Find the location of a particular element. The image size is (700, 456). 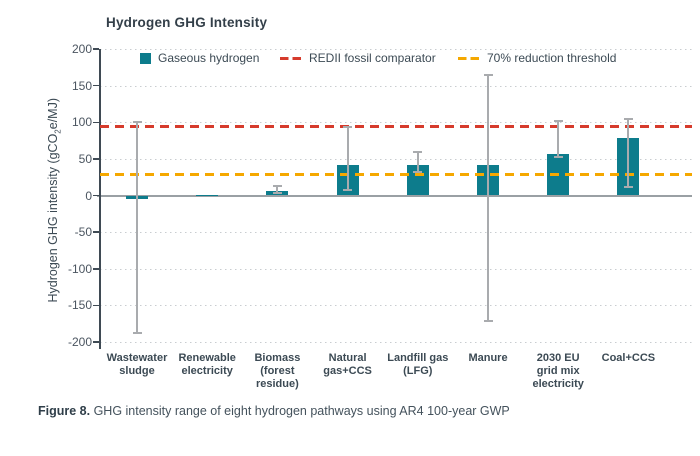

y-tick-label: -150 is located at coordinates (79, 305).